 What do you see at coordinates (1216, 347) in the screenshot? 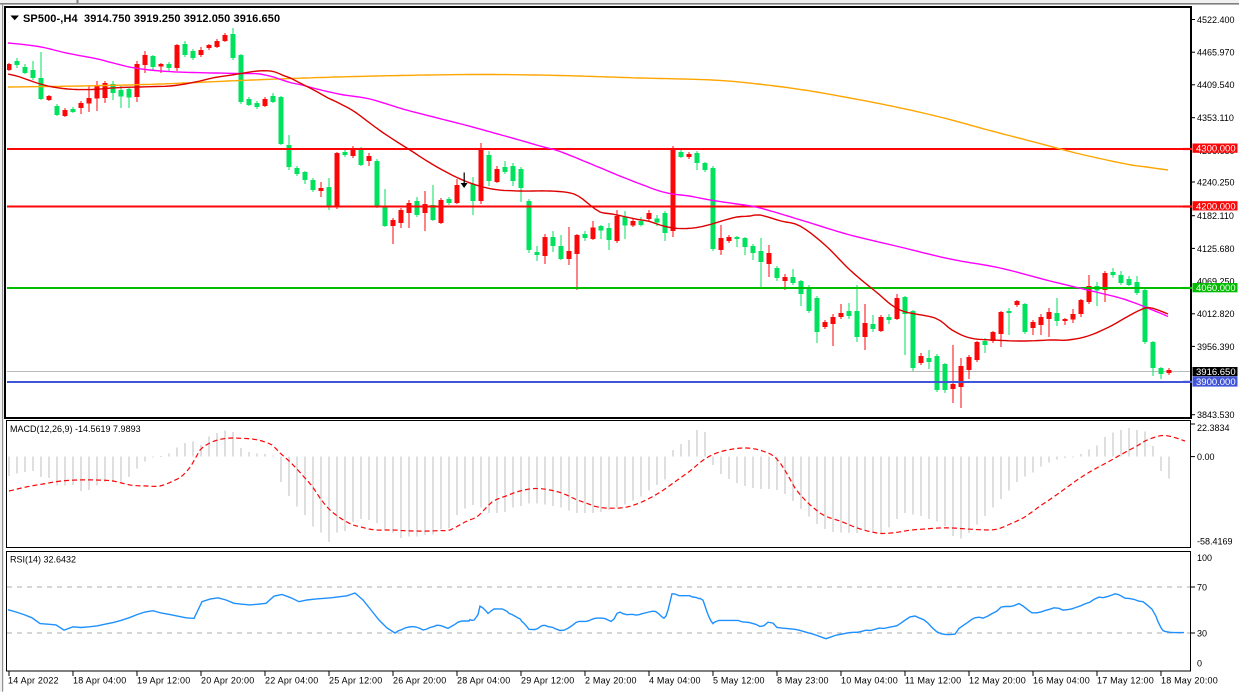
I see `svg-text: 3956.390` at bounding box center [1216, 347].